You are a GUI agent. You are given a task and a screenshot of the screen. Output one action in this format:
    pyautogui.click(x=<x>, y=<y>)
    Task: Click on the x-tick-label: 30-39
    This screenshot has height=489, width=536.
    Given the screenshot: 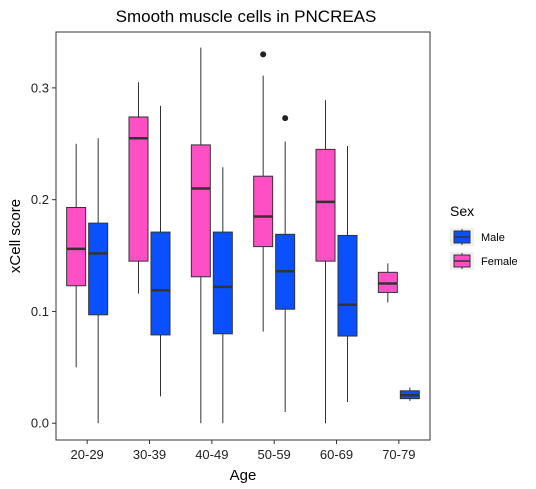 What is the action you would take?
    pyautogui.click(x=149, y=454)
    